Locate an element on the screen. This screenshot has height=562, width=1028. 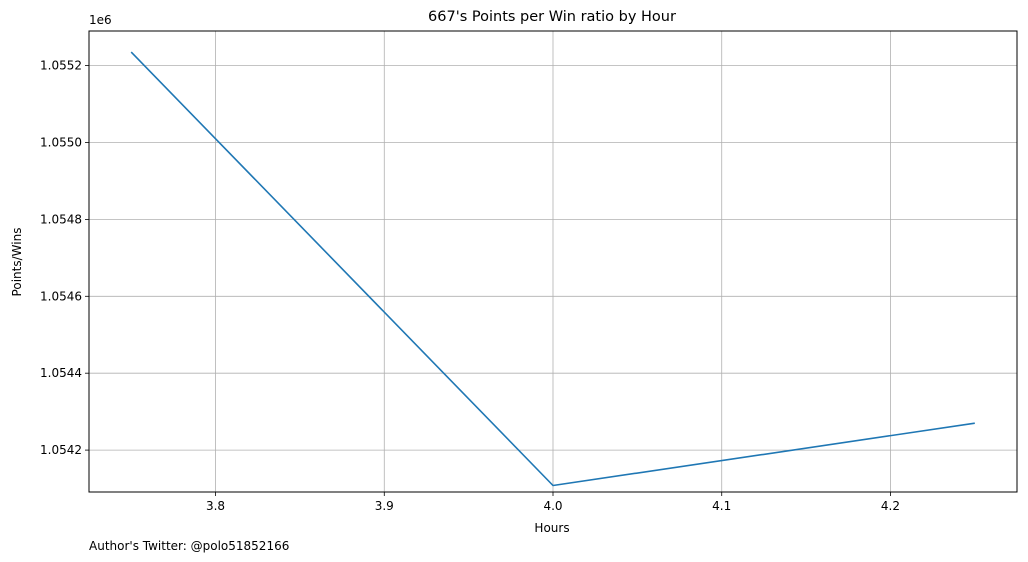
x-axis: 3.8 3.9 4.0 4.1 4.2 is located at coordinates (553, 502).